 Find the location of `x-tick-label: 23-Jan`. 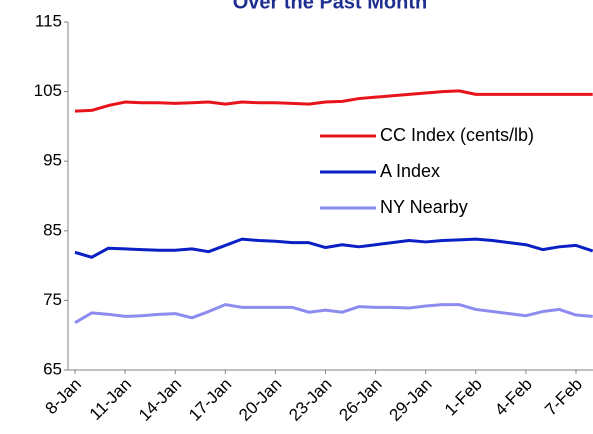

x-tick-label: 23-Jan is located at coordinates (310, 400).